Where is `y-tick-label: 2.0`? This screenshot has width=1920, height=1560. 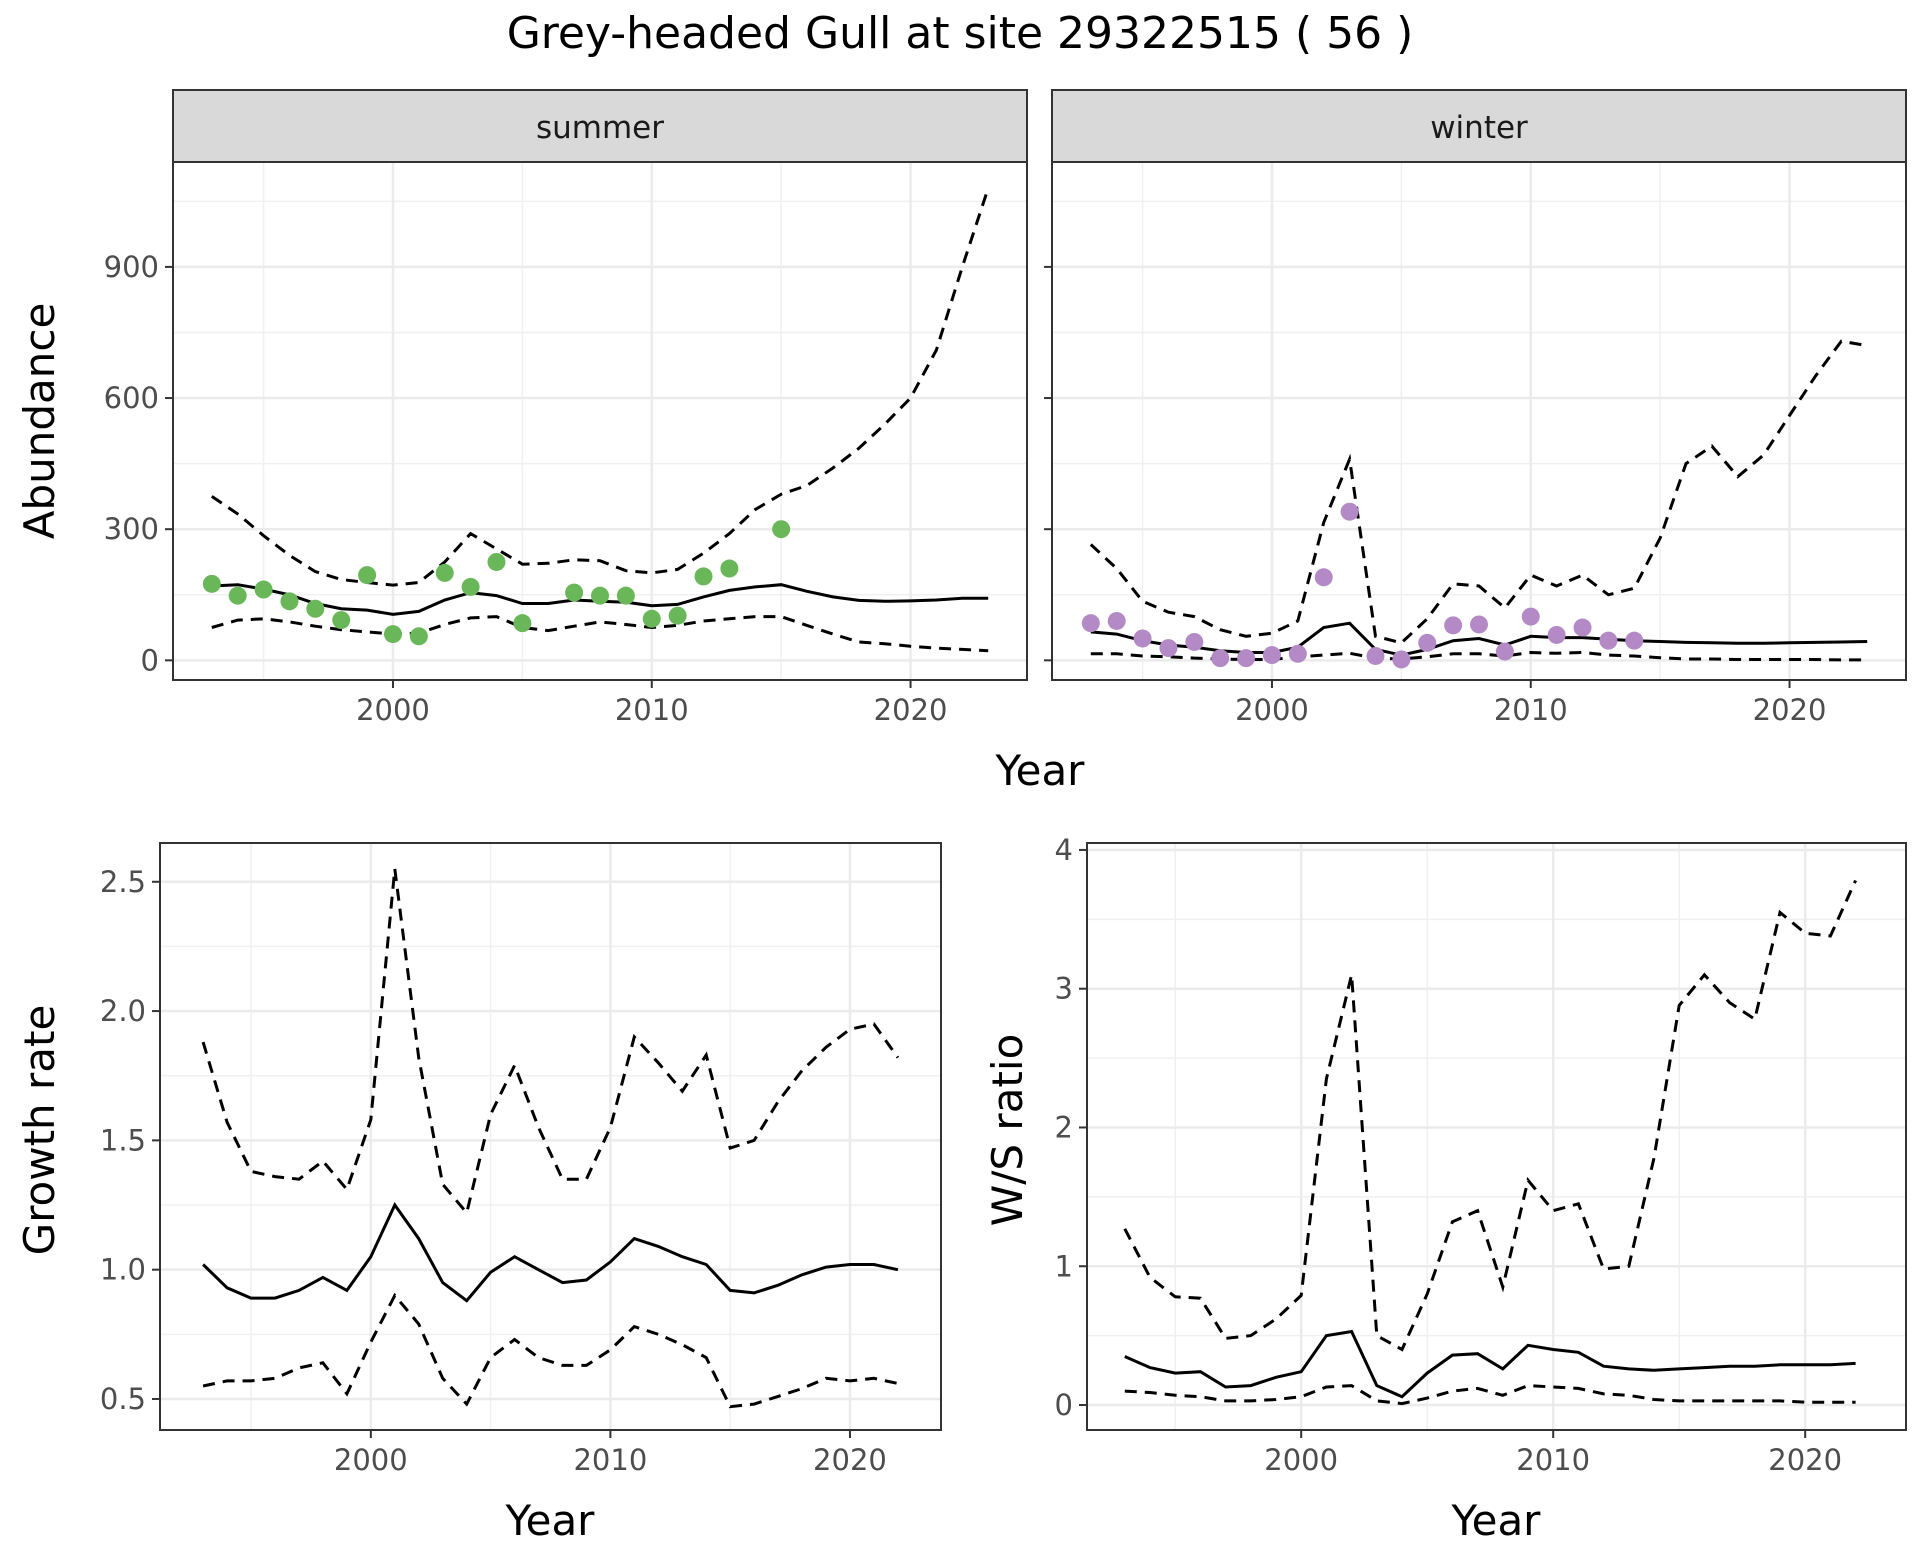
y-tick-label: 2.0 is located at coordinates (123, 1011).